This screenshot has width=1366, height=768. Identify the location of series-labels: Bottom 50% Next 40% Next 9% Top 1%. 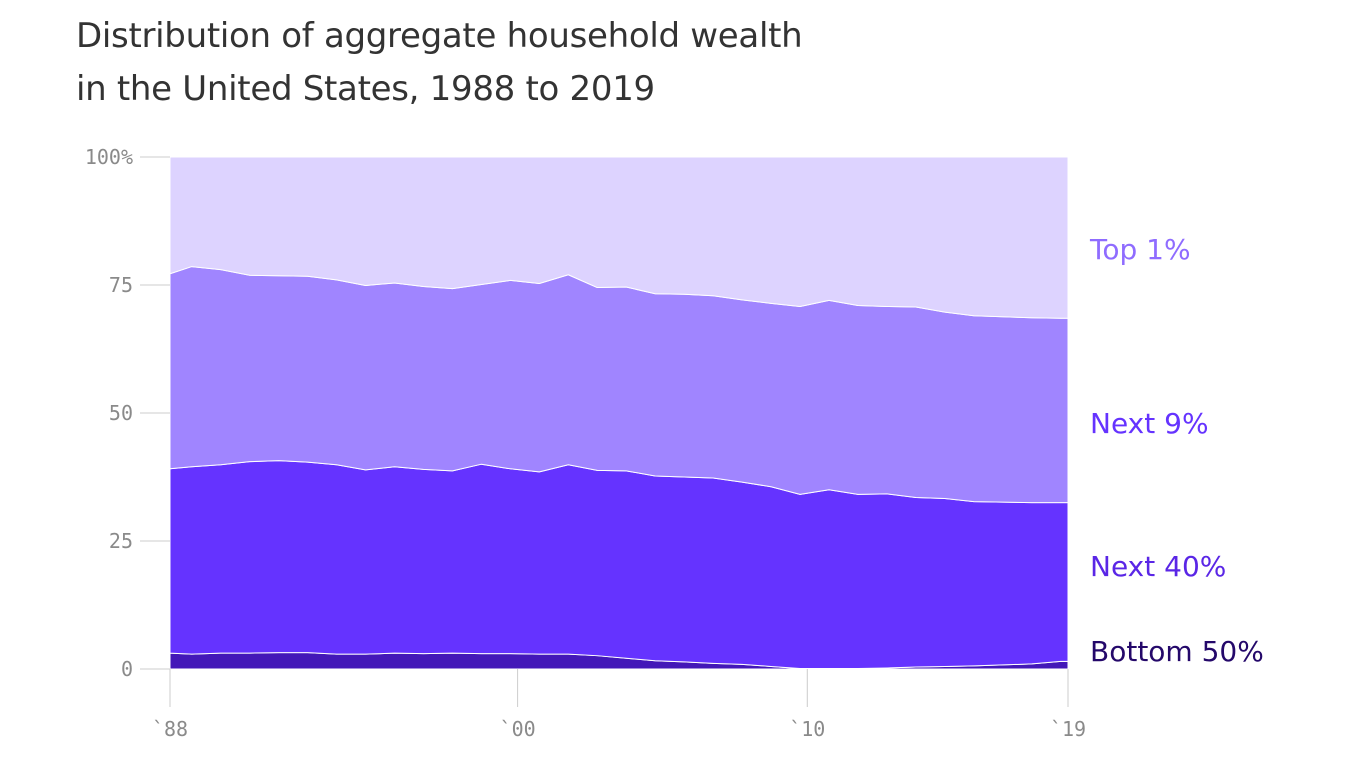
(1176, 450).